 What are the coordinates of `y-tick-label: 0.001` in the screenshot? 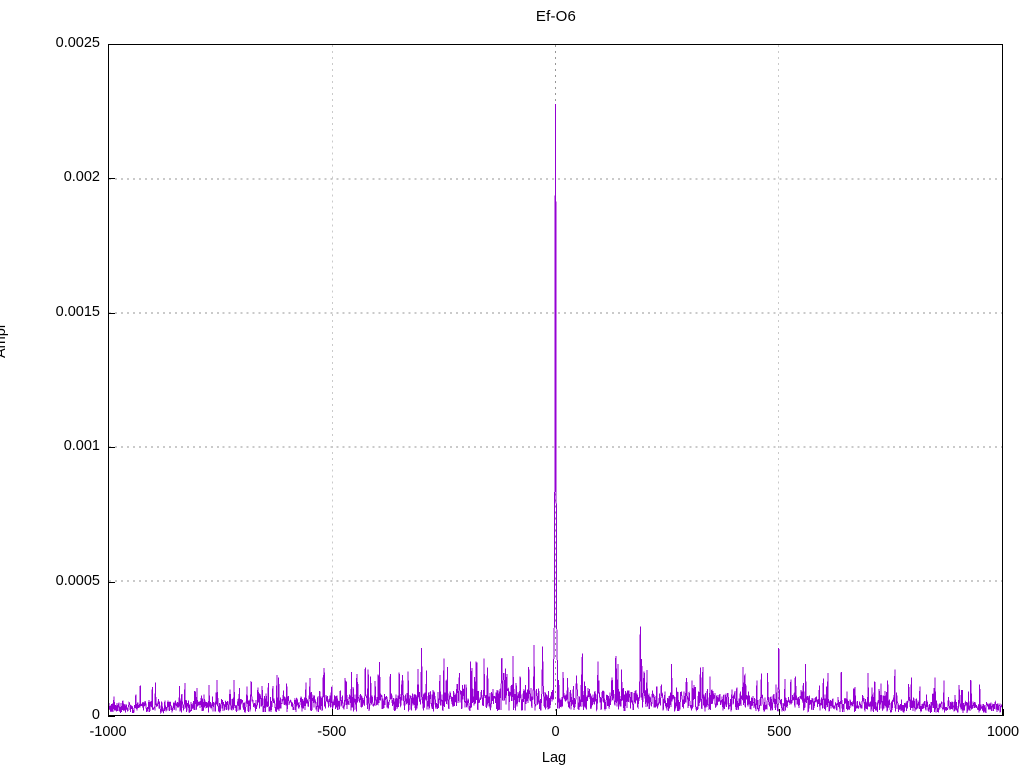 It's located at (81, 446).